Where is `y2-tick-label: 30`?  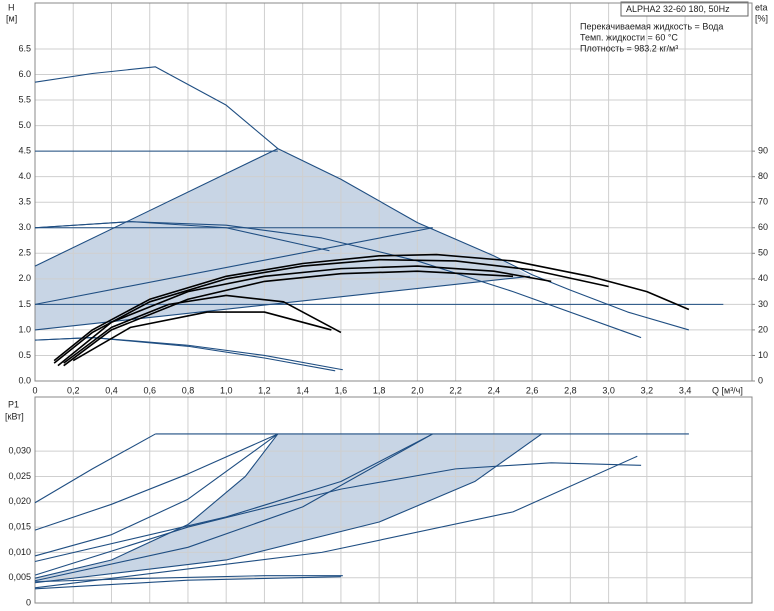
y2-tick-label: 30 is located at coordinates (763, 304).